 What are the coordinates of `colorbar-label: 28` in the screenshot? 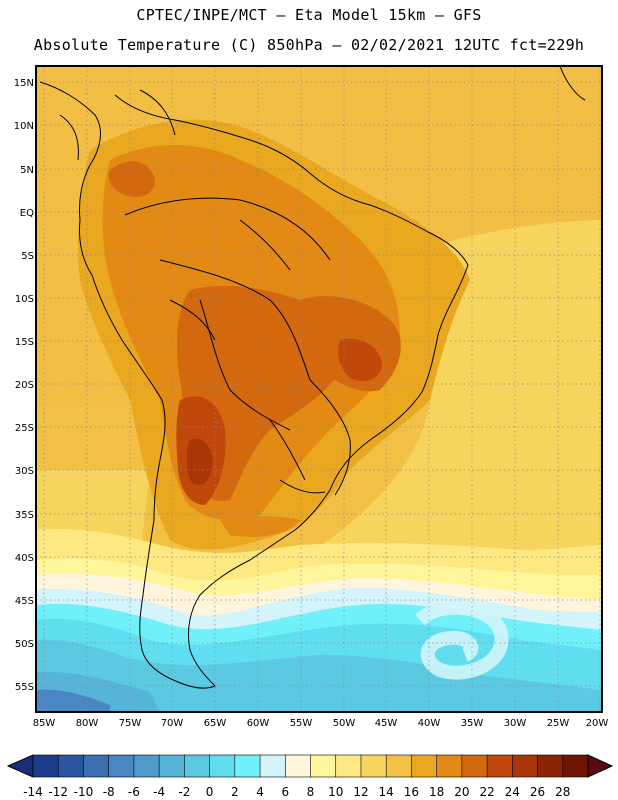 It's located at (562, 792).